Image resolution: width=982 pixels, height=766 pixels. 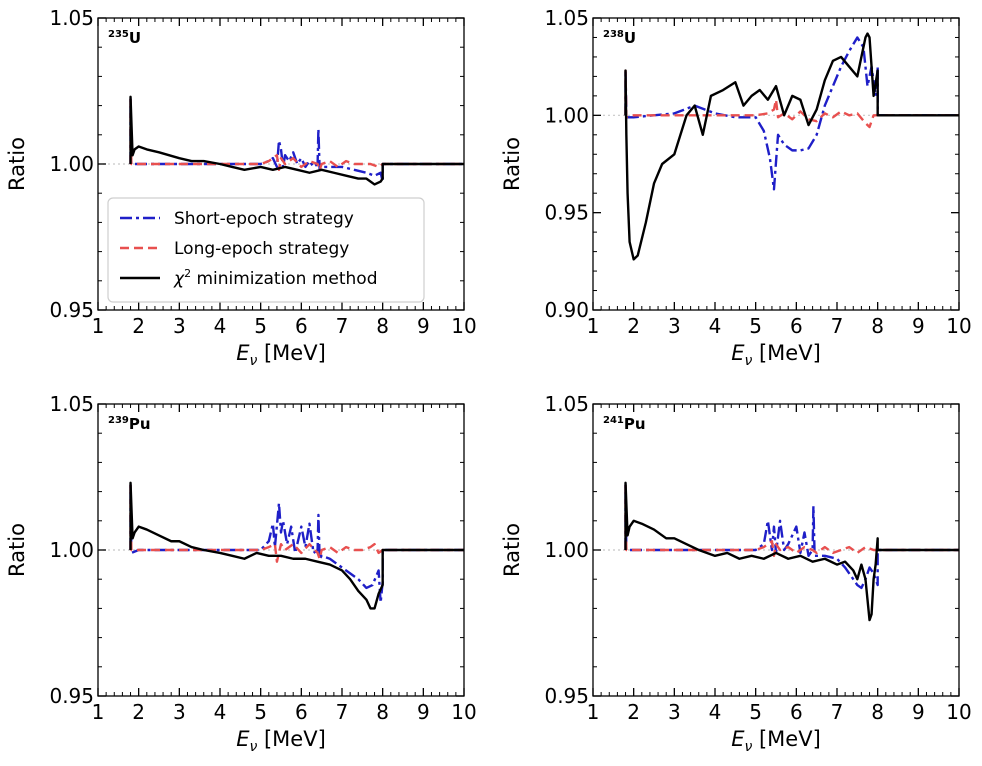 I want to click on legend-chi: χ, so click(x=179, y=279).